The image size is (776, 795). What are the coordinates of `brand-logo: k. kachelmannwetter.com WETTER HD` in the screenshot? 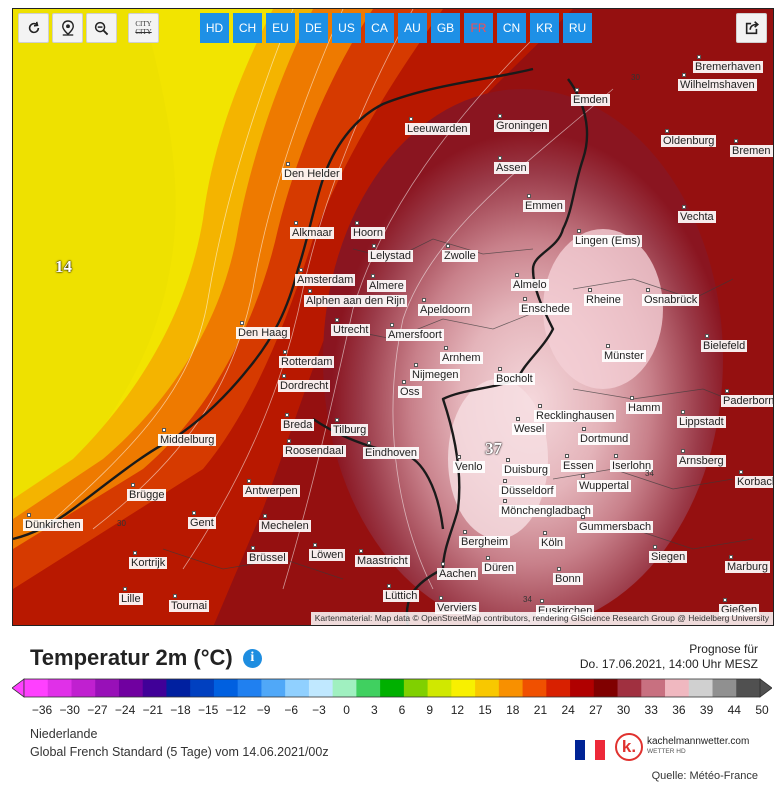 It's located at (682, 747).